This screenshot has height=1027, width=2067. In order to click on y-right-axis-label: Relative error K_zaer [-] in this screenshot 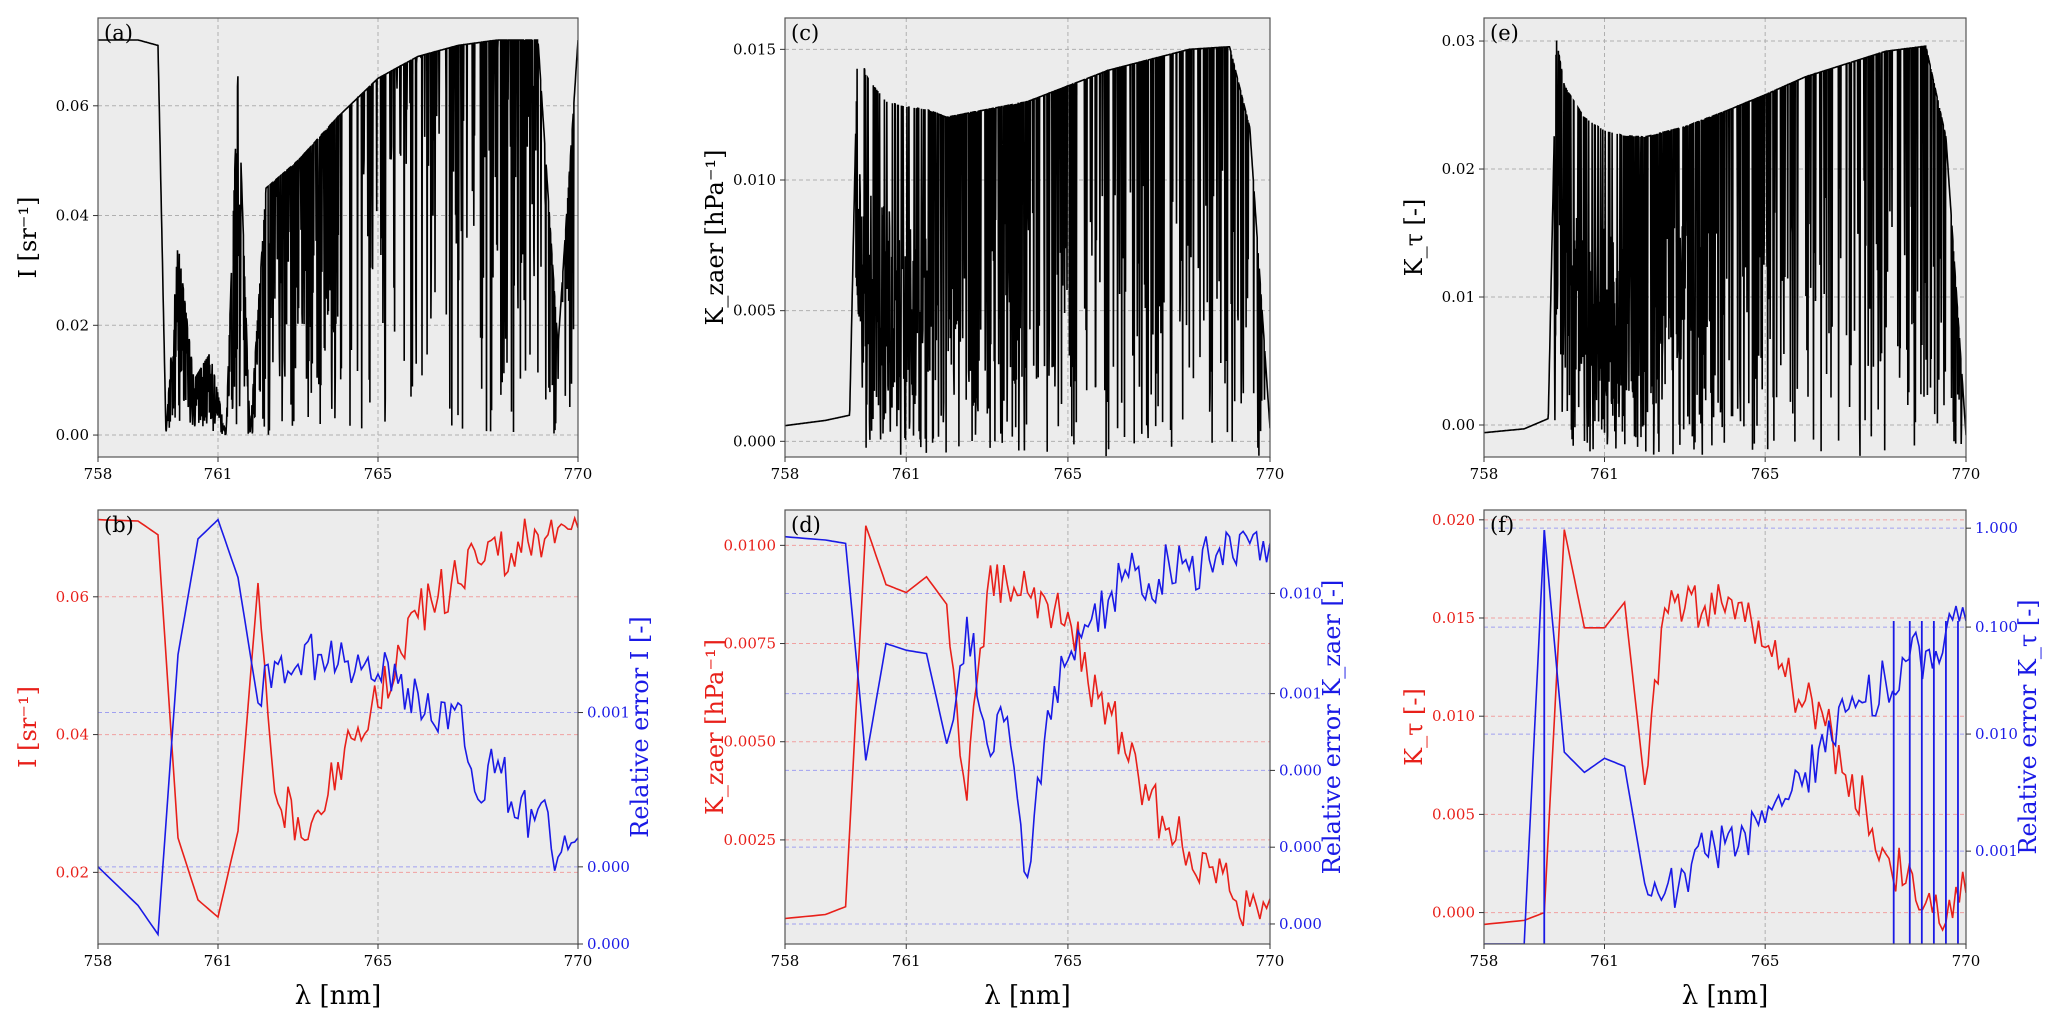, I will do `click(1332, 727)`.